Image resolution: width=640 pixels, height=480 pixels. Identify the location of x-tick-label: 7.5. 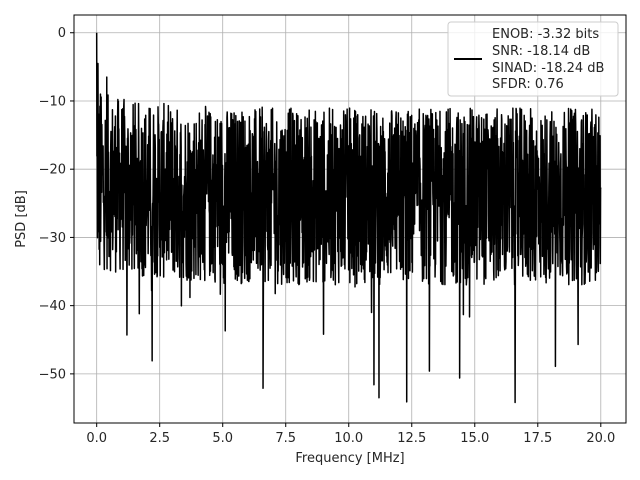
(285, 438).